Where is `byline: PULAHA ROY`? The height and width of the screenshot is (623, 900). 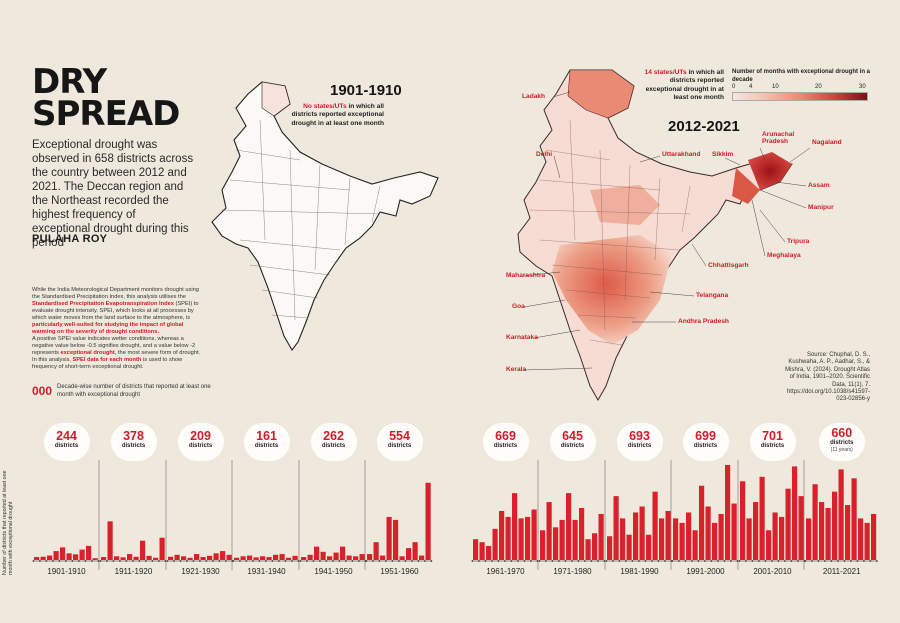 byline: PULAHA ROY is located at coordinates (70, 239).